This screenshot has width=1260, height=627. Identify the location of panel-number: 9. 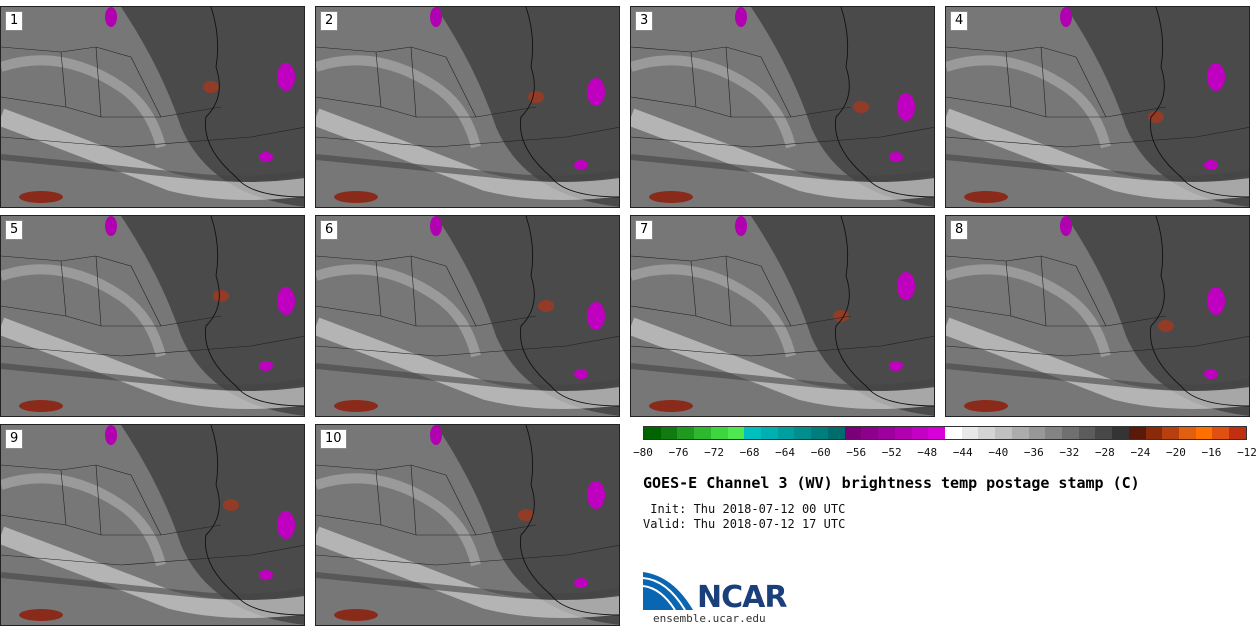
(14, 439).